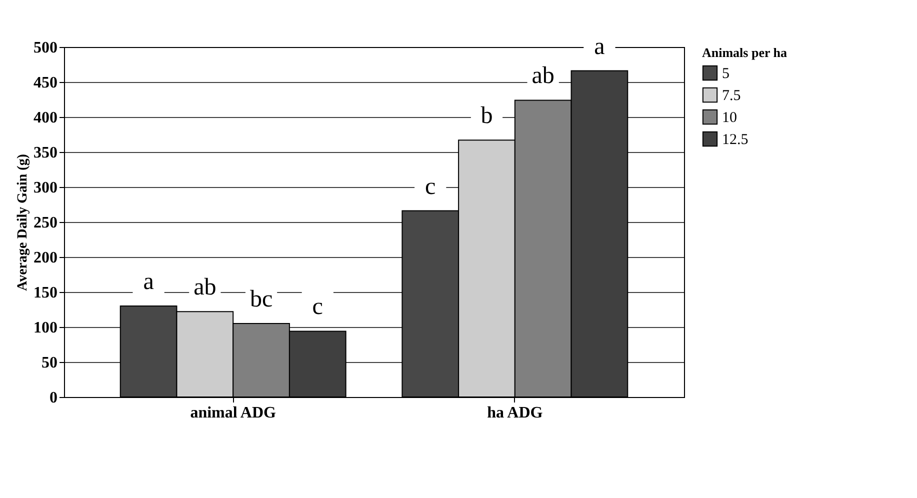  What do you see at coordinates (726, 74) in the screenshot?
I see `legend-label: 5` at bounding box center [726, 74].